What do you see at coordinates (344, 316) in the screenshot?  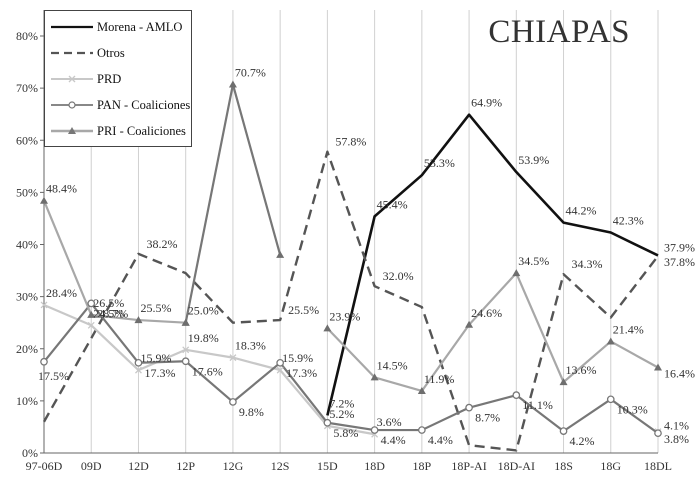 I see `data-label: 23.9%` at bounding box center [344, 316].